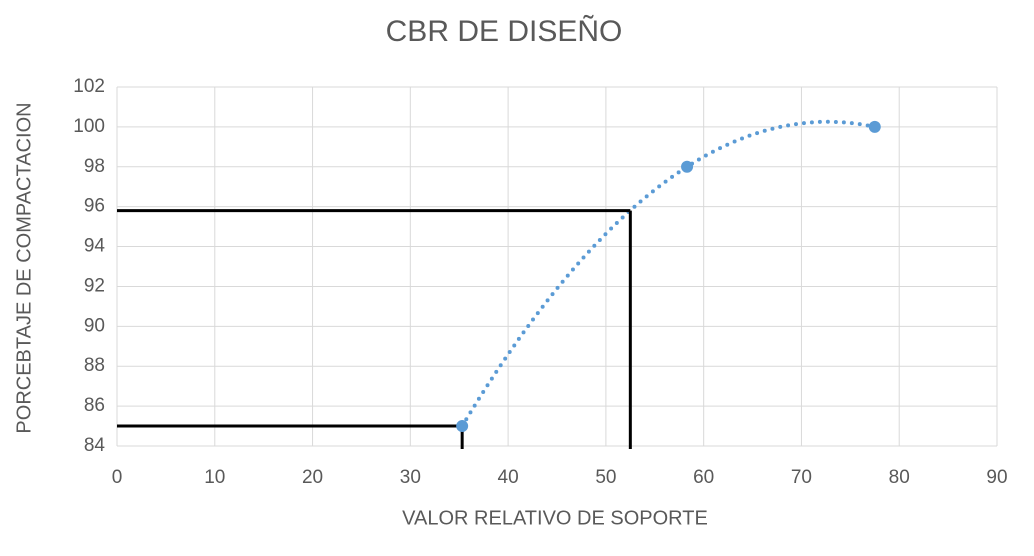  What do you see at coordinates (94, 166) in the screenshot?
I see `y-tick-label: 98` at bounding box center [94, 166].